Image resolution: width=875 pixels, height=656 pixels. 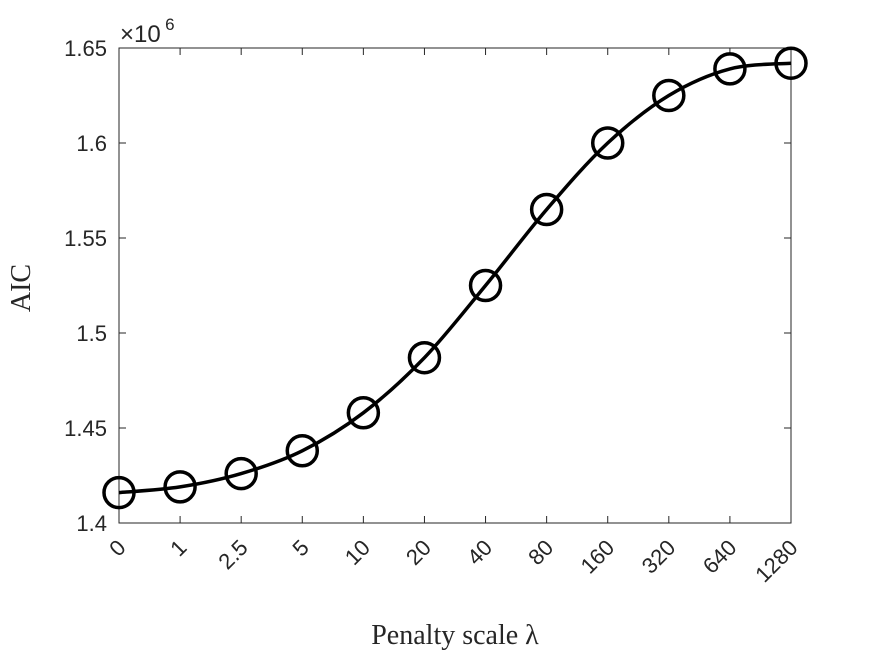 What do you see at coordinates (91, 333) in the screenshot?
I see `y-tick-label: 1.5` at bounding box center [91, 333].